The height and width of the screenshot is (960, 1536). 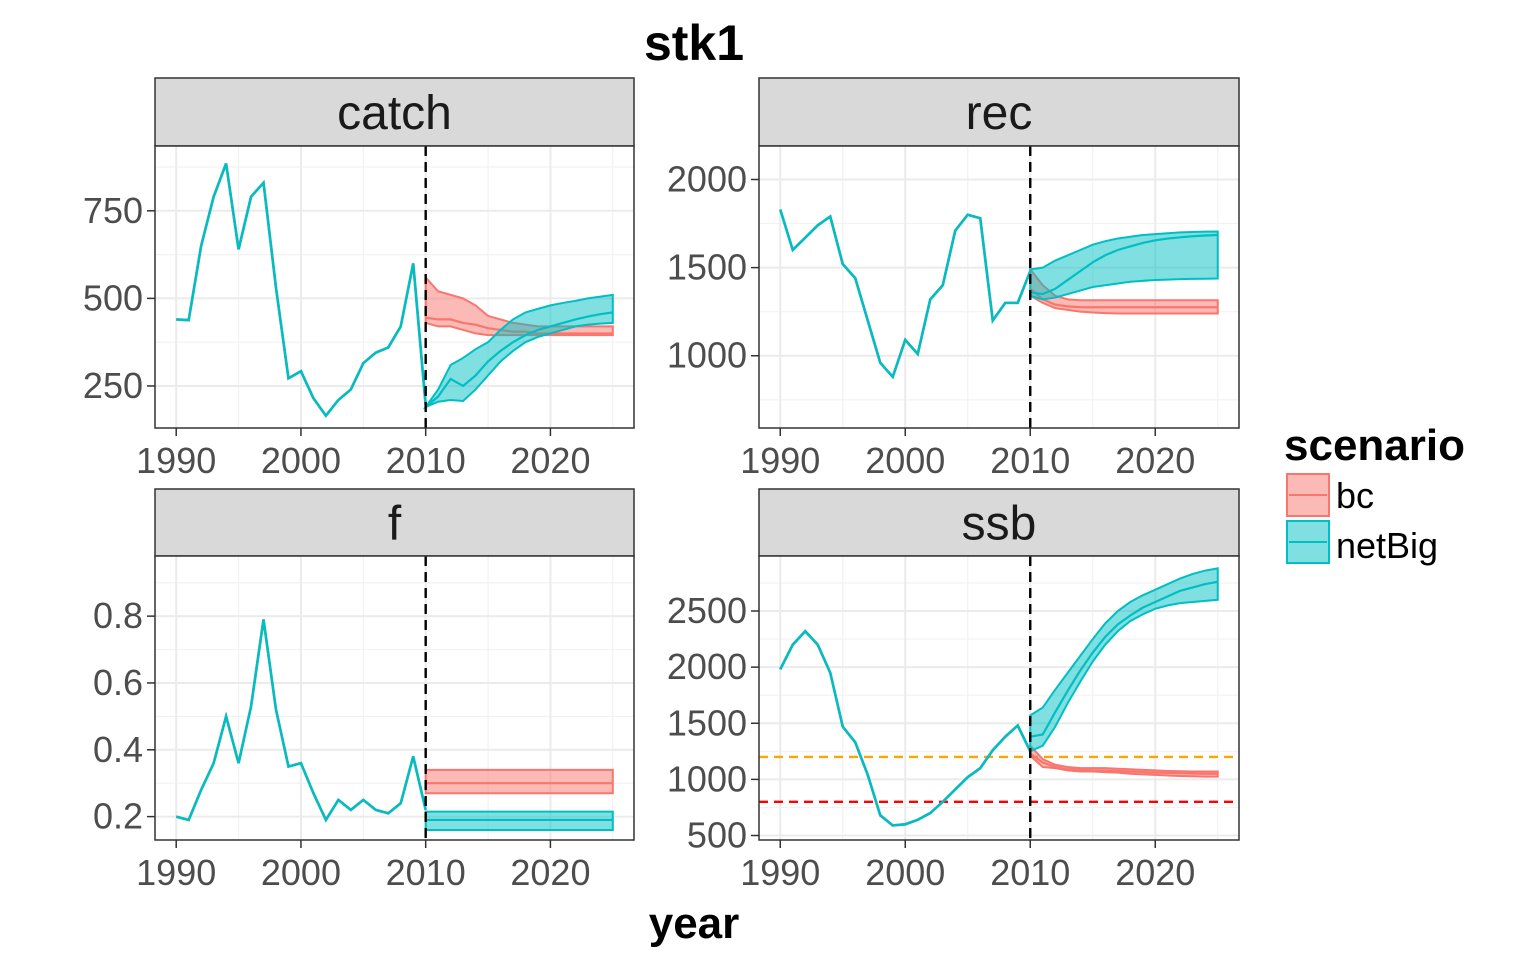 I want to click on ribbon-bc-rec, so click(x=1124, y=290).